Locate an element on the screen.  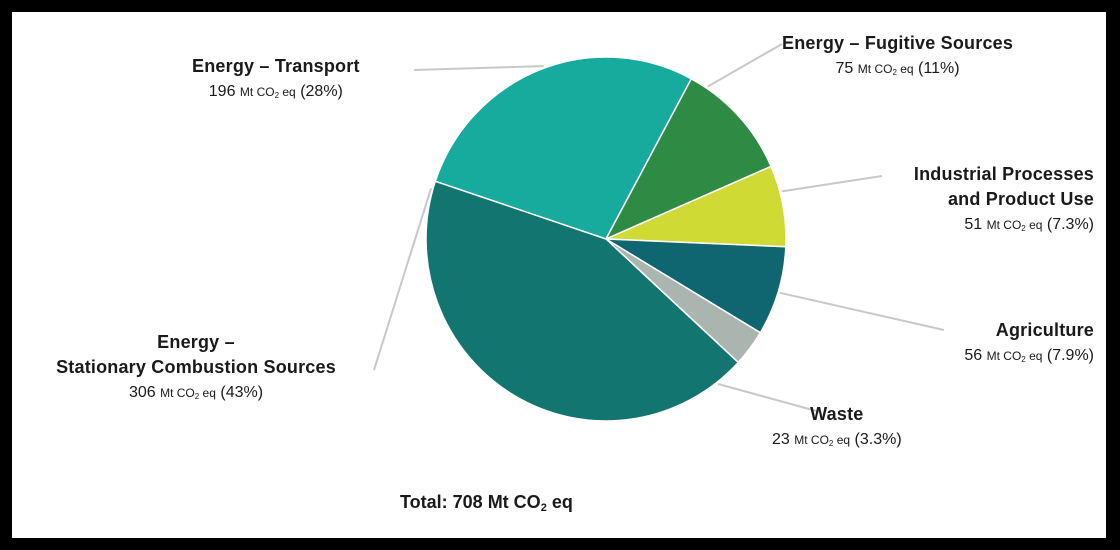
label-waste-value: 23 Mt CO2 eq (3.3%) is located at coordinates (837, 439).